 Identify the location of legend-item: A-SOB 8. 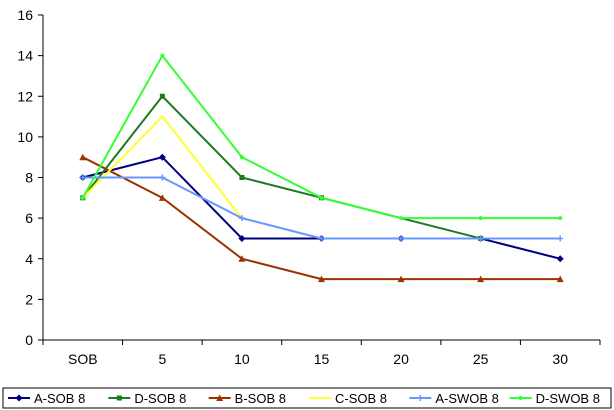
(46, 398).